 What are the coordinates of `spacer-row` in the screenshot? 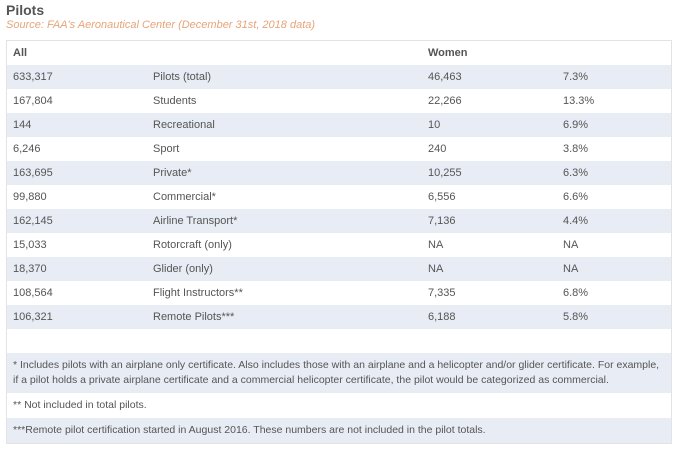 It's located at (339, 341).